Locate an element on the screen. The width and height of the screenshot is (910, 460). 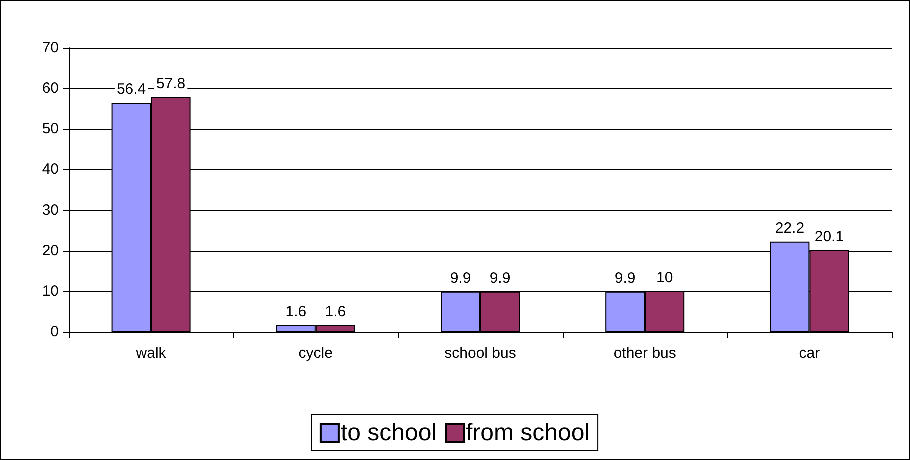
y-tick-label: 30 is located at coordinates (50, 210).